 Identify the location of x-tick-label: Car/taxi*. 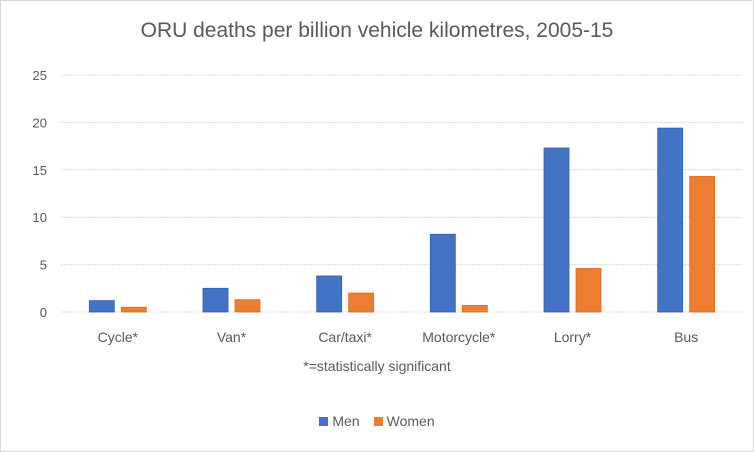
(345, 337).